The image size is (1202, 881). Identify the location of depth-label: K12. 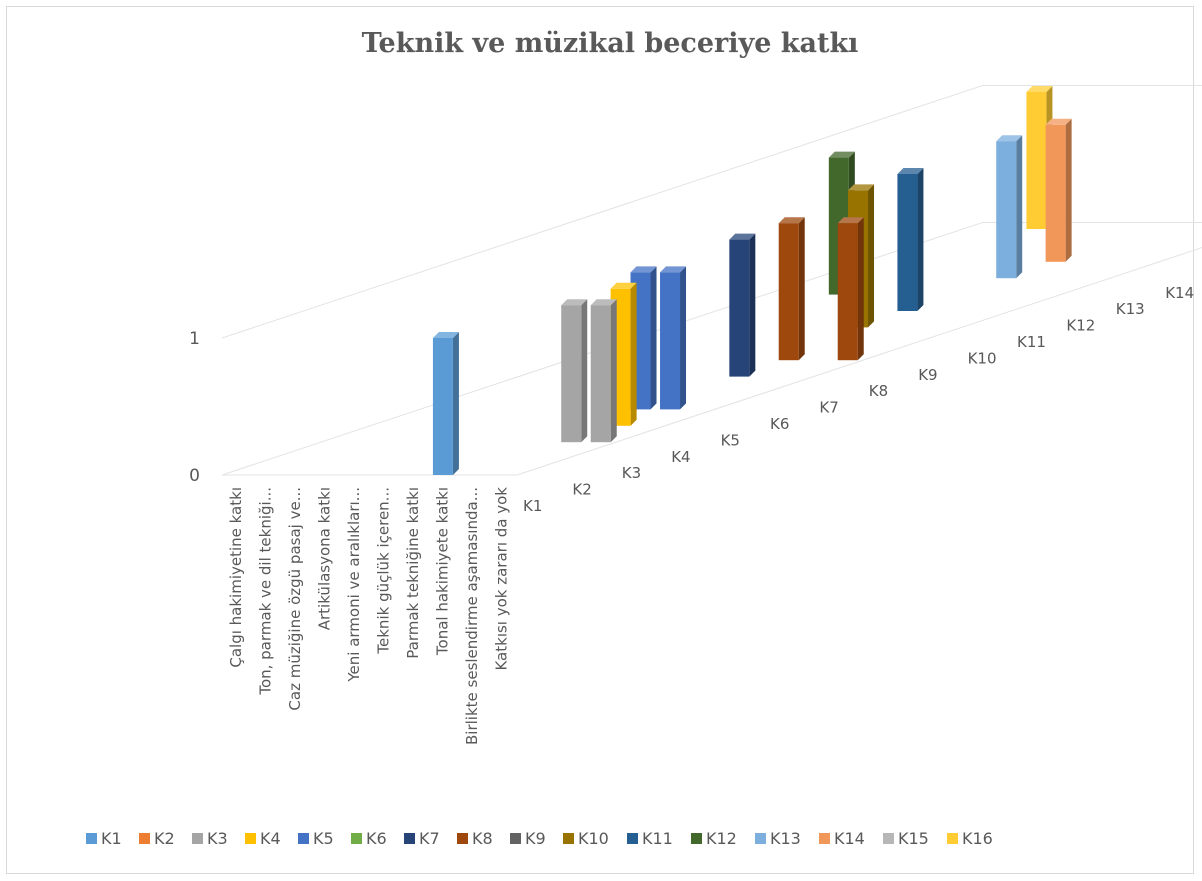
(1080, 326).